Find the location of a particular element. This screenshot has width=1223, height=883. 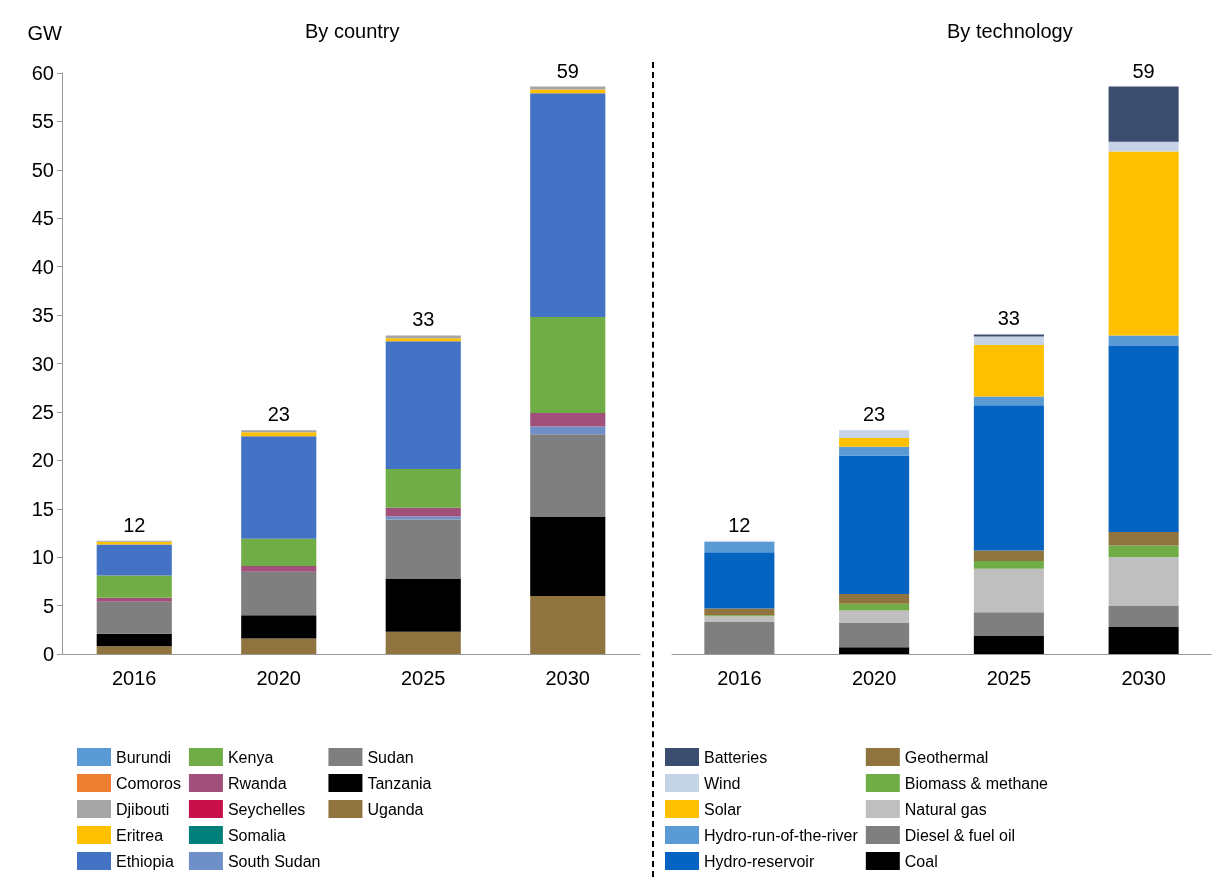

y-tick-label: 35 is located at coordinates (42, 315).